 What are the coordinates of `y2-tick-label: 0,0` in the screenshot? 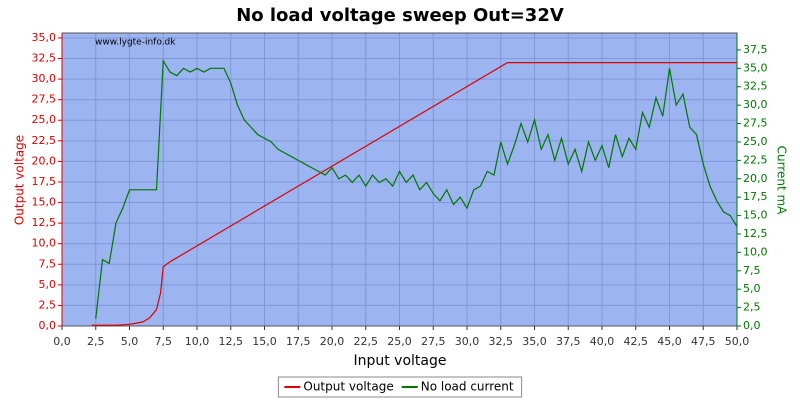 It's located at (752, 325).